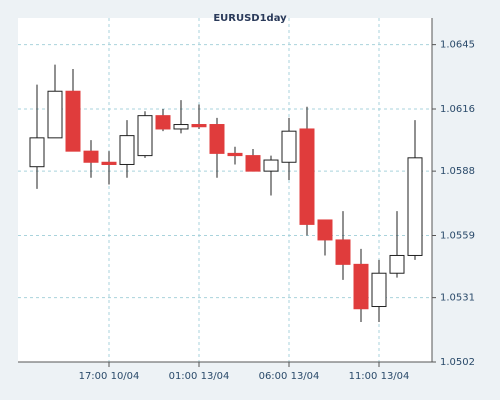 The image size is (500, 400). What do you see at coordinates (457, 362) in the screenshot?
I see `y-tick-label: 1.0502` at bounding box center [457, 362].